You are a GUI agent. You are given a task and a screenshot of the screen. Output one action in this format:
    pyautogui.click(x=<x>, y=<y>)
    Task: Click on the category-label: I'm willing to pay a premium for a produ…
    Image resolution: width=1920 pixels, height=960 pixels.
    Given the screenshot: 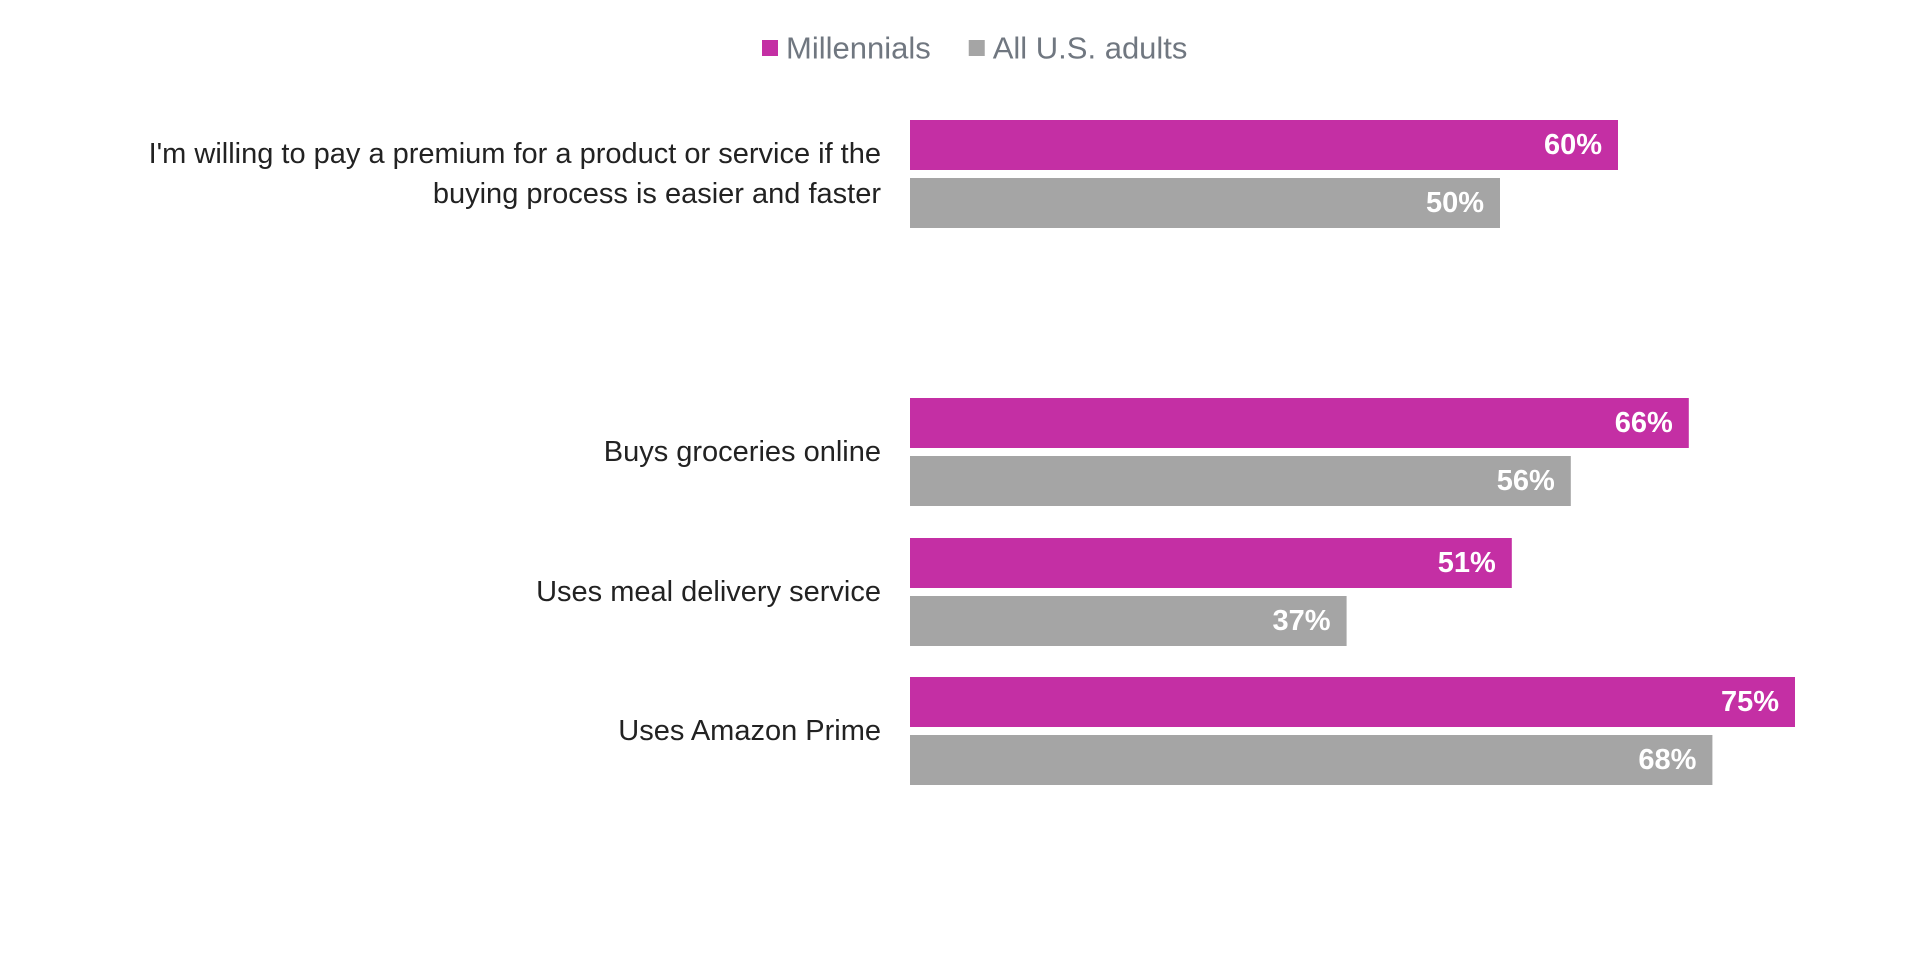 What is the action you would take?
    pyautogui.click(x=515, y=174)
    